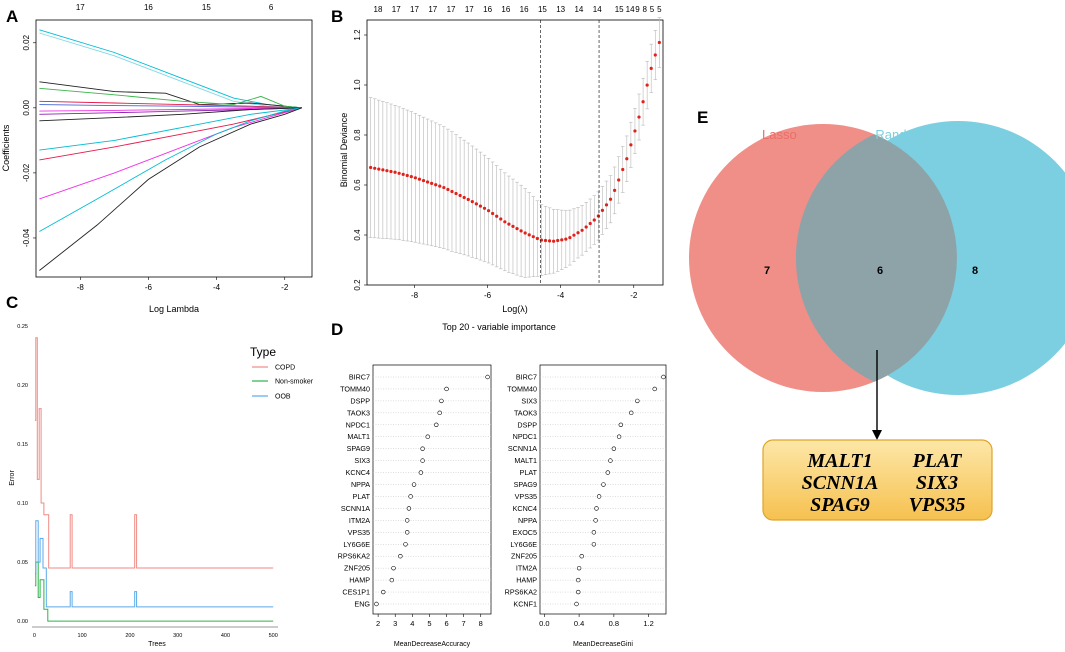 Image resolution: width=1065 pixels, height=652 pixels. Describe the element at coordinates (34, 636) in the screenshot. I see `x-tick-label: 0` at that location.